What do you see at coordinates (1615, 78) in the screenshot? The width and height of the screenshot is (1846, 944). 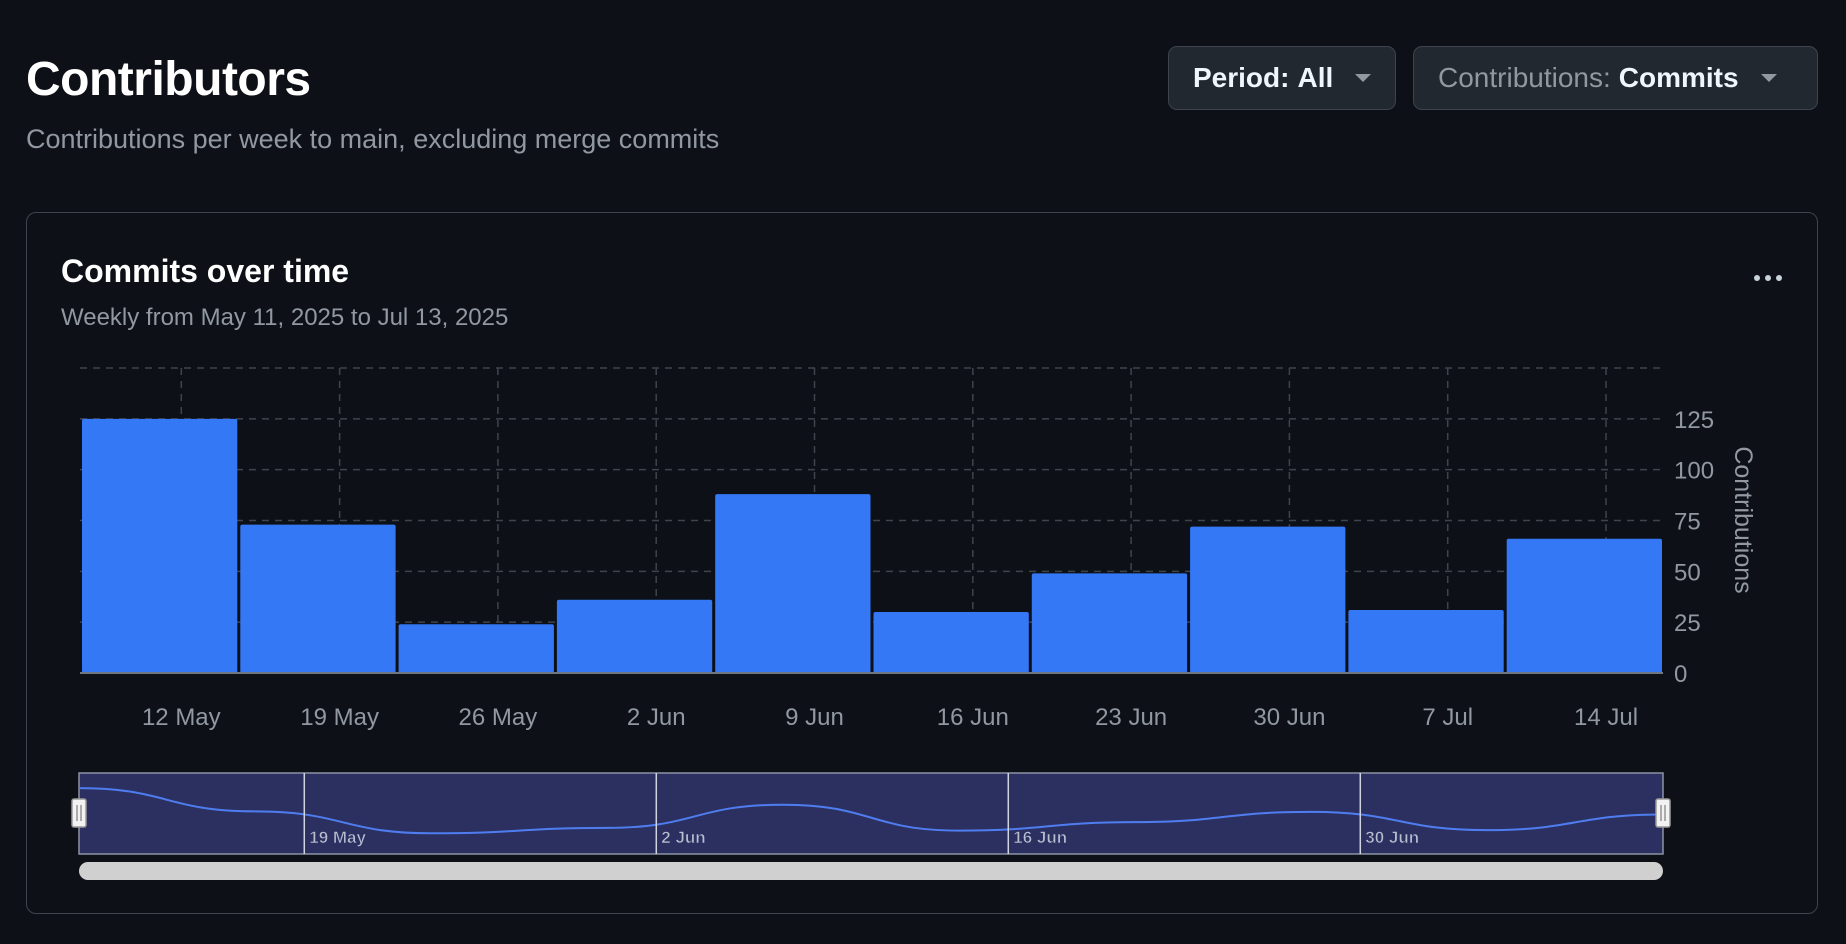 I see `contributions-dropdown: Contributions: Commits` at bounding box center [1615, 78].